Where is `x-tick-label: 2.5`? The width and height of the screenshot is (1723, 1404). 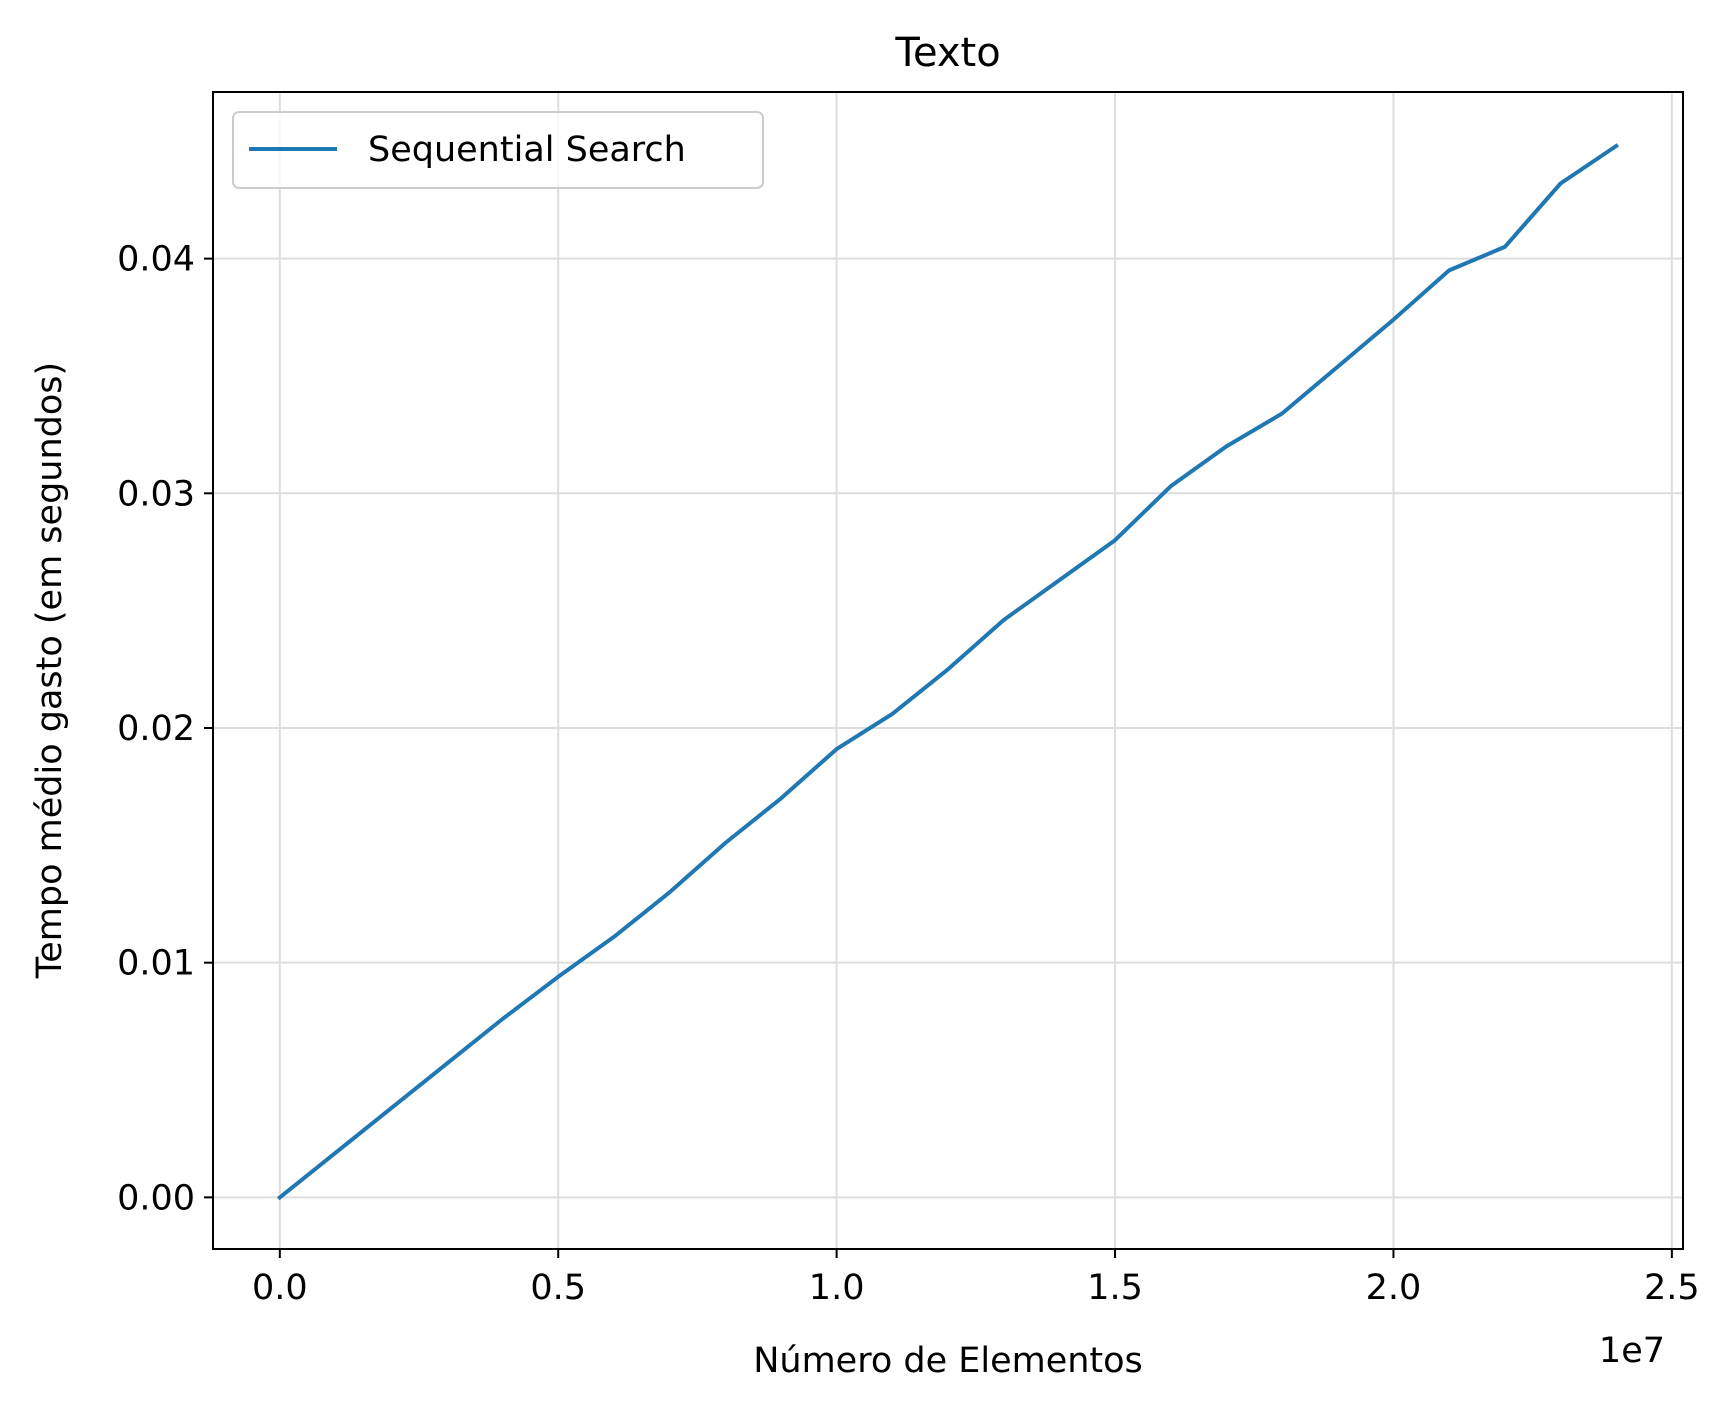
x-tick-label: 2.5 is located at coordinates (1672, 1288).